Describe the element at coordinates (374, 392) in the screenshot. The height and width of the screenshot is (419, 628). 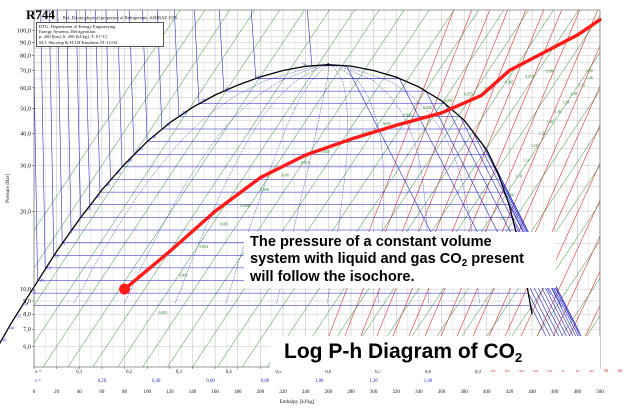
I see `x-tick-label: 300` at that location.